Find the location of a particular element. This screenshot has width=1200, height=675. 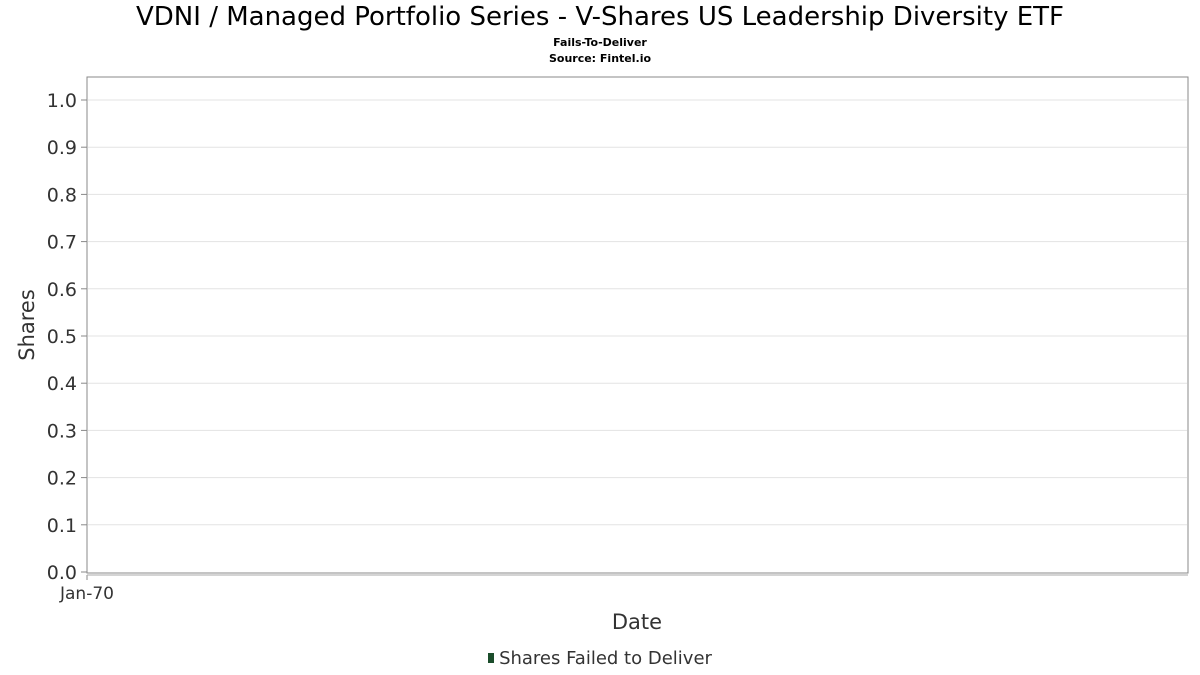

x-axis: Jan-70 is located at coordinates (86, 589).